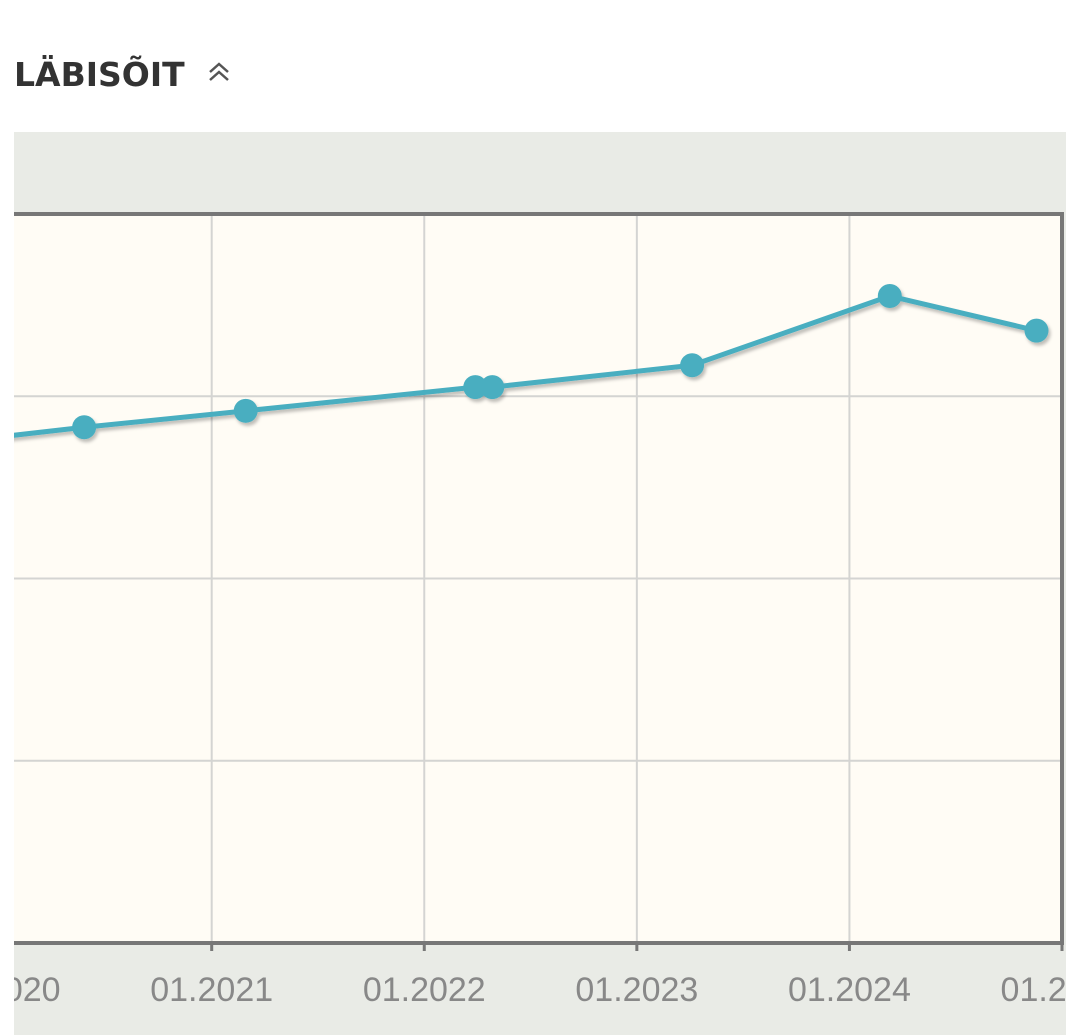 The height and width of the screenshot is (1035, 1080). I want to click on x-tick-label: 01.2021, so click(211, 990).